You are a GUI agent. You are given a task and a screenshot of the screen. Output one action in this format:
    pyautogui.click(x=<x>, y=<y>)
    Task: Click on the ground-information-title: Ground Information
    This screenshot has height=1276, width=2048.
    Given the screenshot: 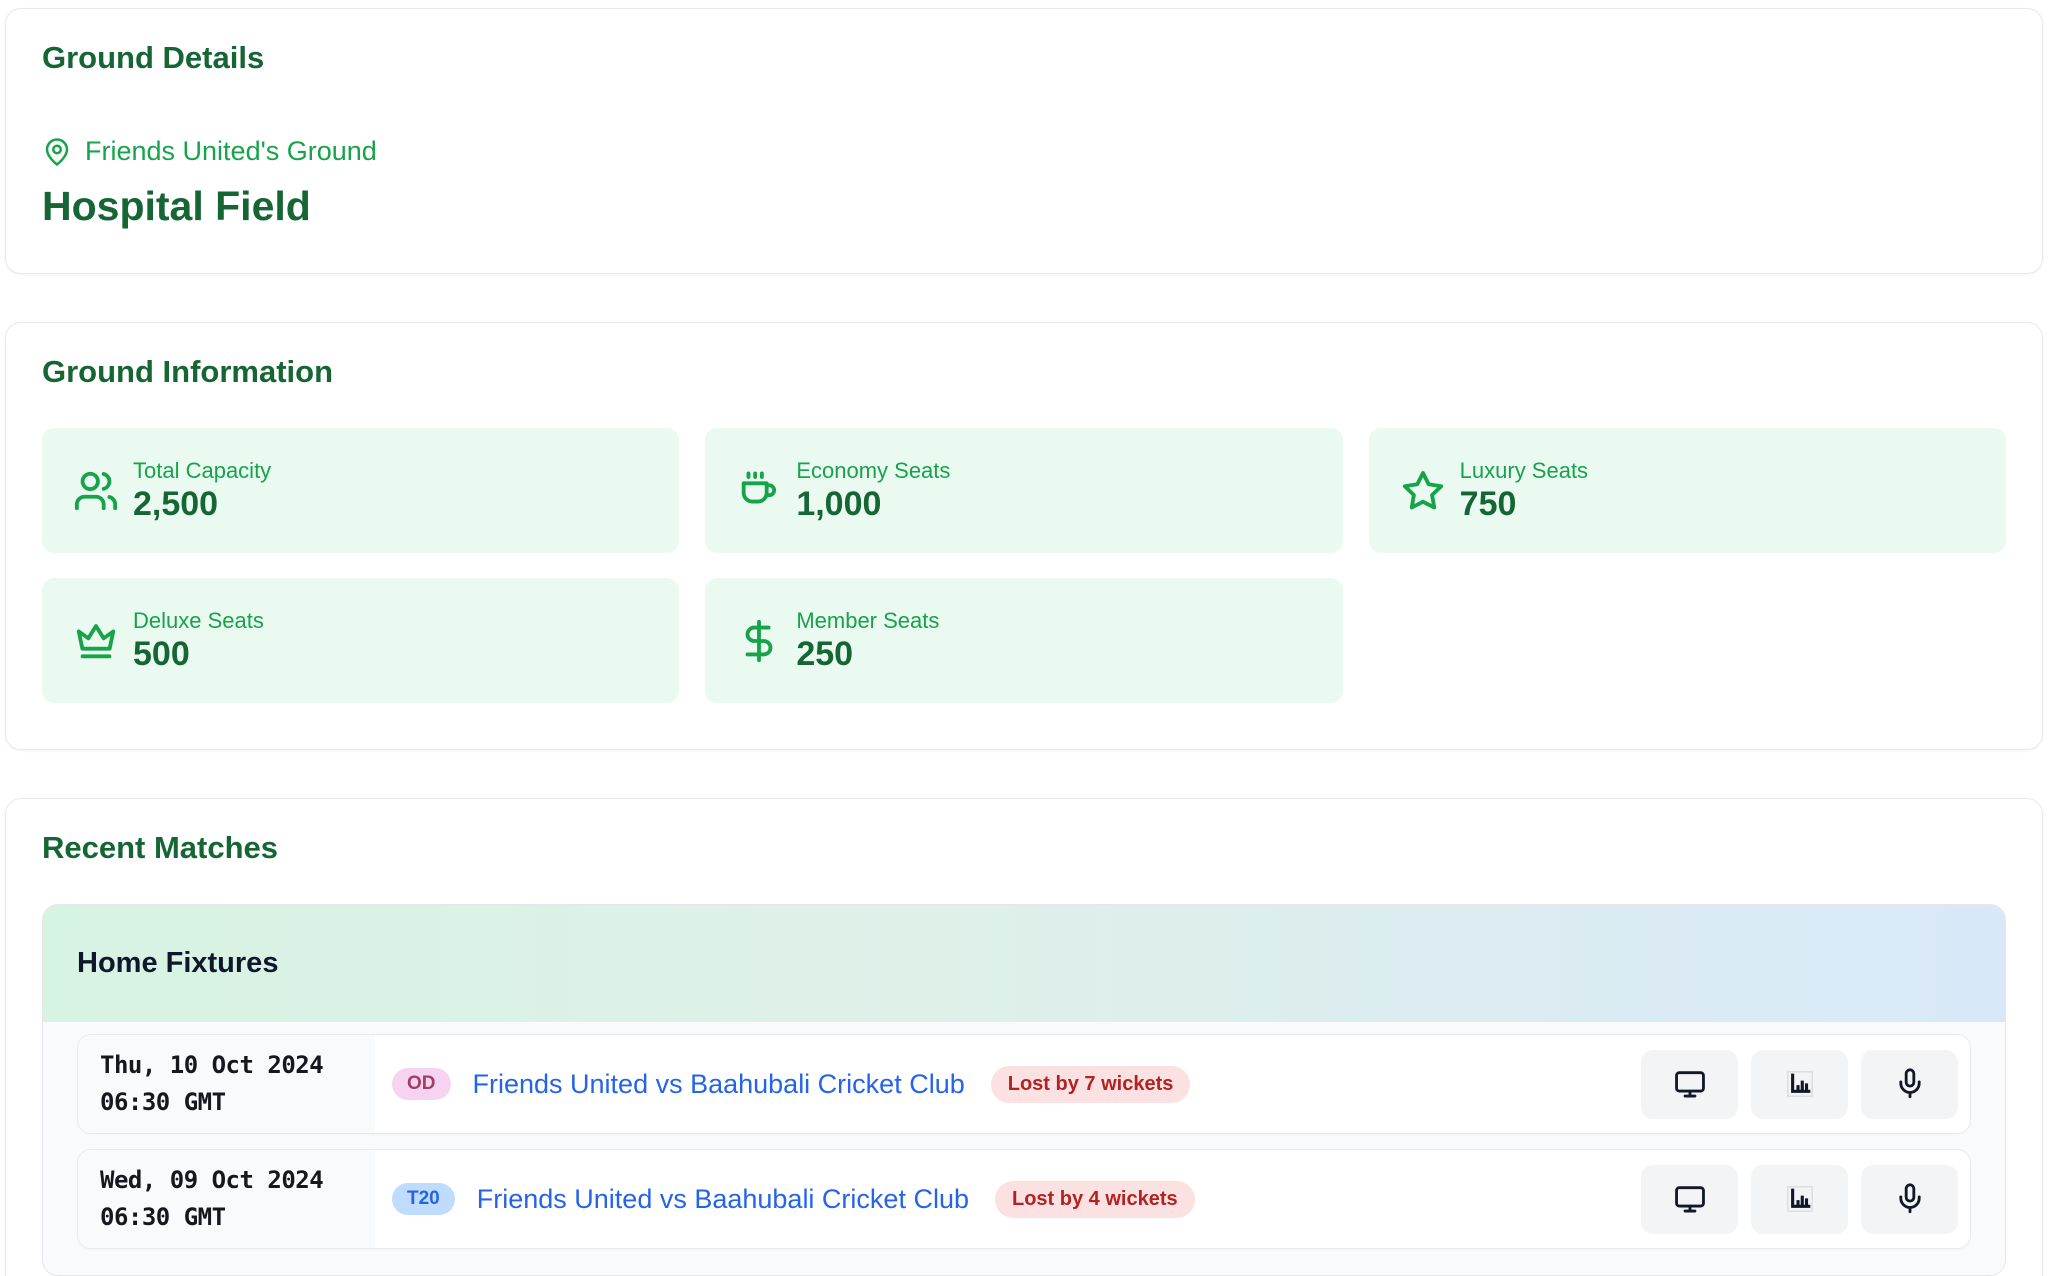 What is the action you would take?
    pyautogui.click(x=188, y=371)
    